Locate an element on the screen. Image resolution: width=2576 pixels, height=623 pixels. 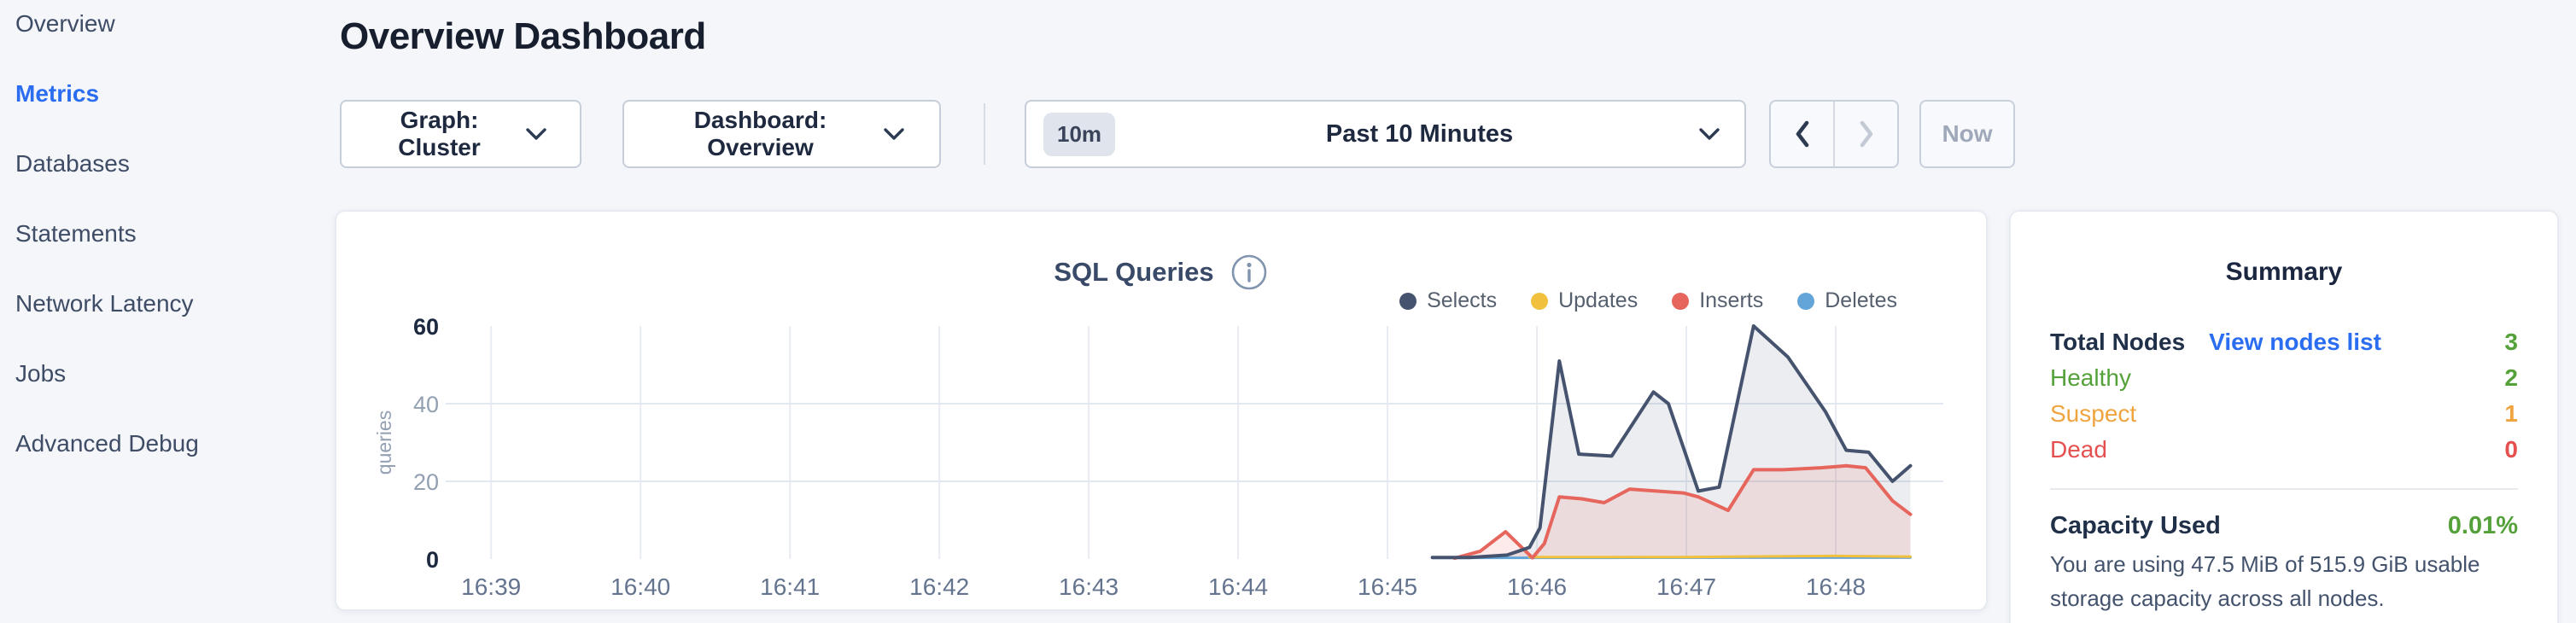
svg-text: 40 is located at coordinates (426, 404).